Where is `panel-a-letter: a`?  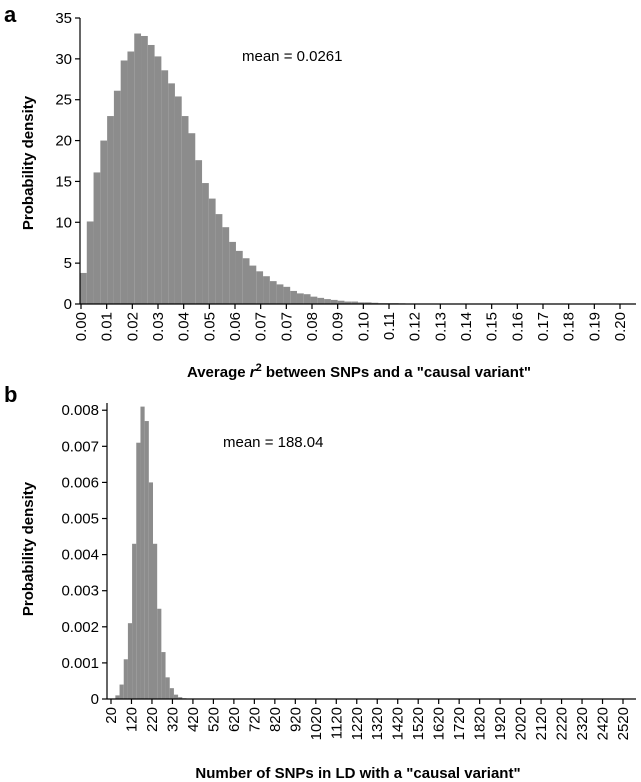 panel-a-letter: a is located at coordinates (10, 14).